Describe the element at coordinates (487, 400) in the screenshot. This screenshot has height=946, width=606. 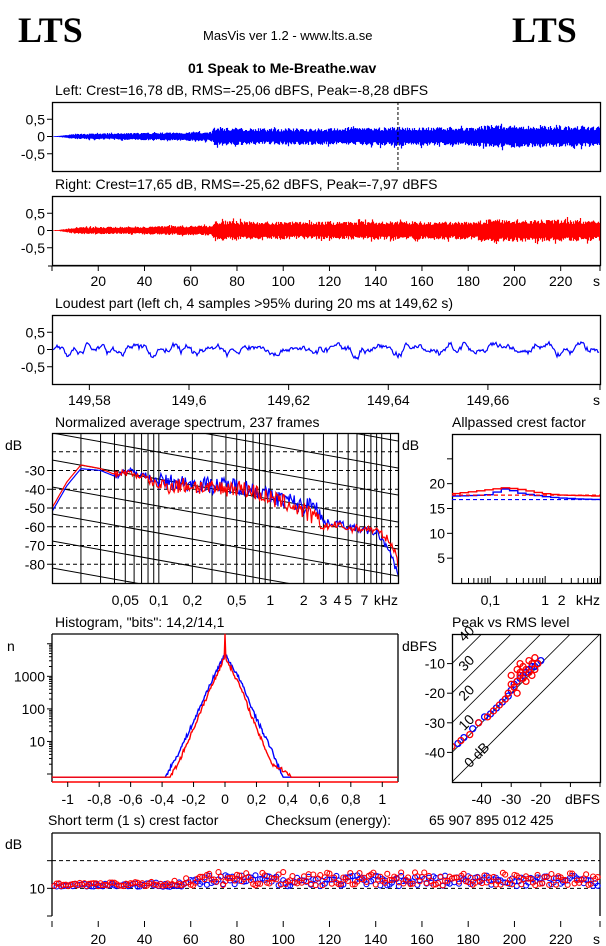
I see `xtick-label: 149,66` at that location.